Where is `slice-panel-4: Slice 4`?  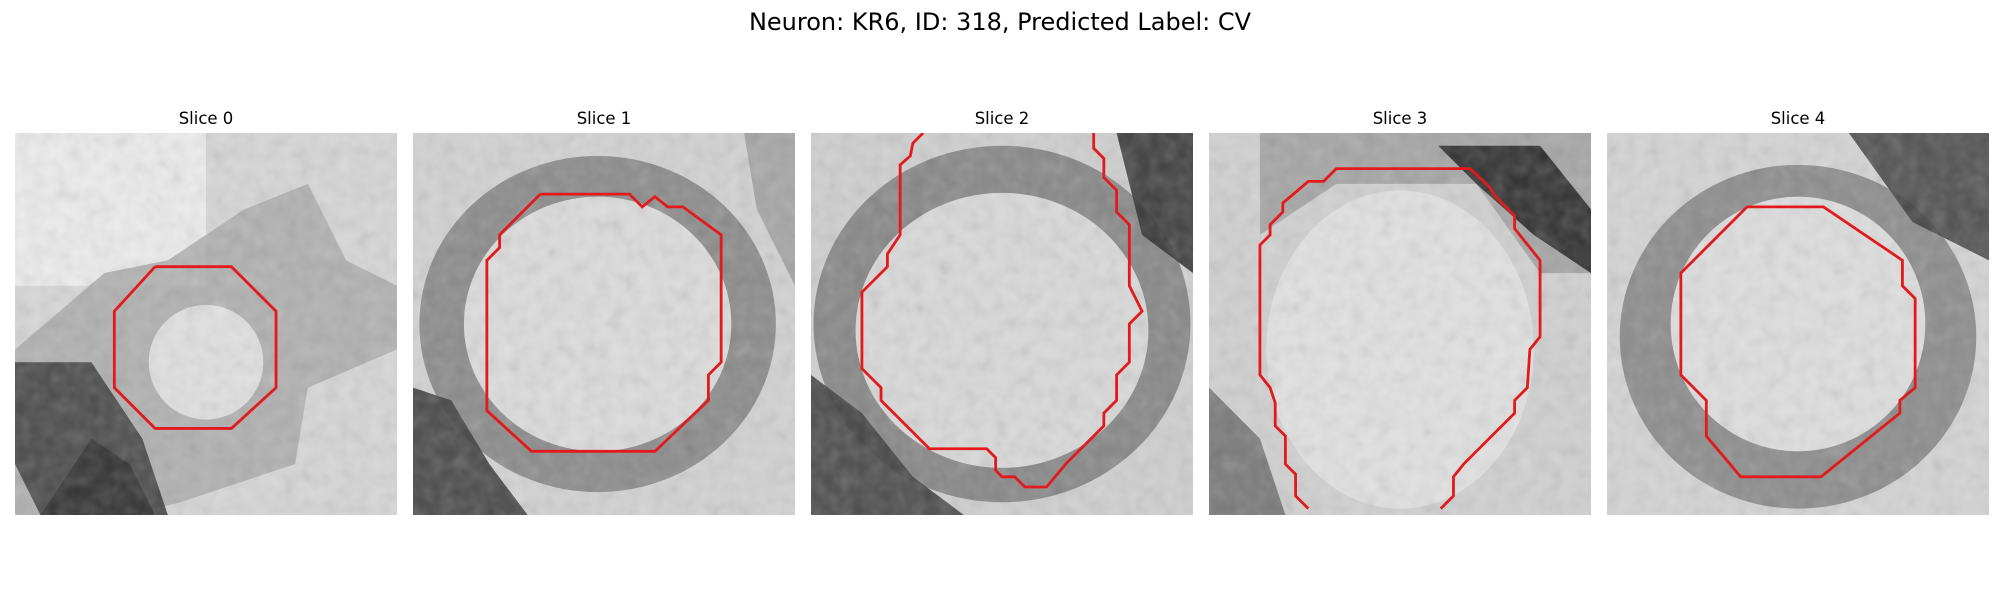
slice-panel-4: Slice 4 is located at coordinates (1798, 311).